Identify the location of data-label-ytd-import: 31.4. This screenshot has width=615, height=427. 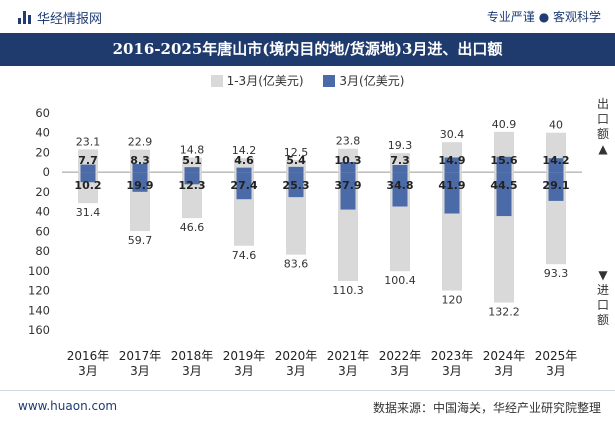
(88, 212).